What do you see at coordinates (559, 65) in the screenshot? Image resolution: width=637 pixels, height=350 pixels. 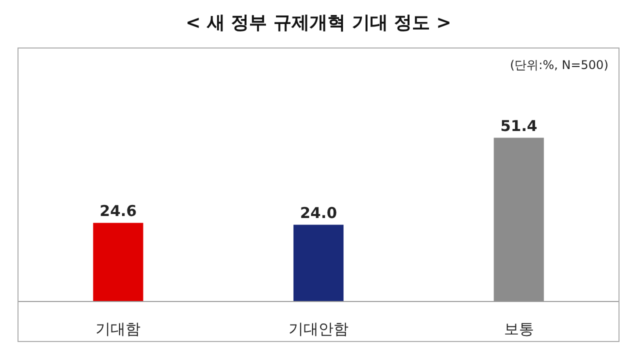 I see `text: (단위:%, N=500)` at bounding box center [559, 65].